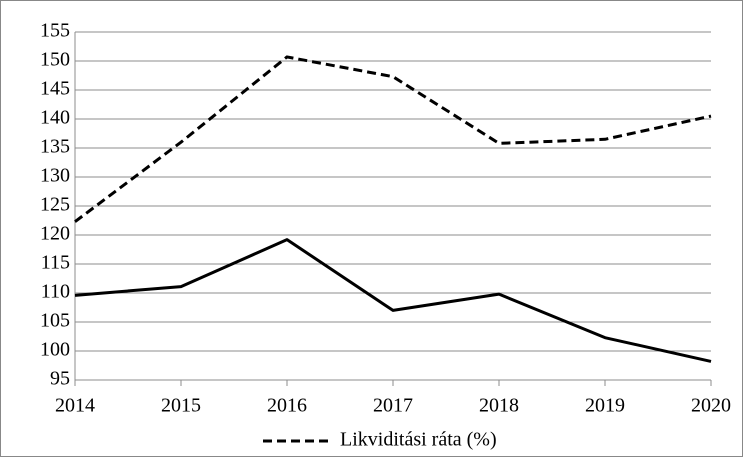 This screenshot has height=457, width=743. What do you see at coordinates (60, 379) in the screenshot?
I see `y-tick-label: 95` at bounding box center [60, 379].